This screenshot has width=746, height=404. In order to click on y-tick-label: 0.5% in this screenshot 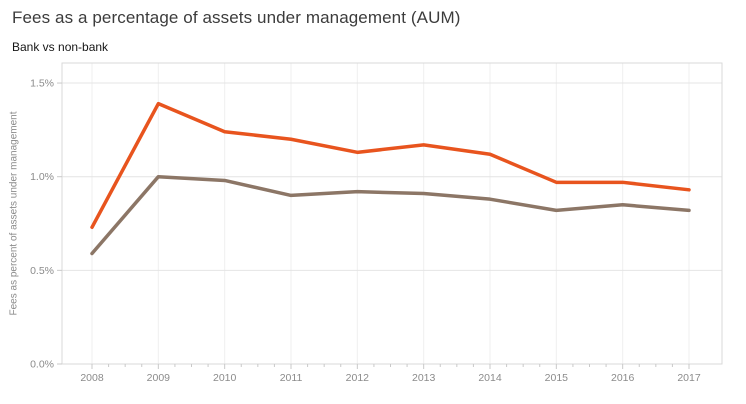, I will do `click(42, 271)`.